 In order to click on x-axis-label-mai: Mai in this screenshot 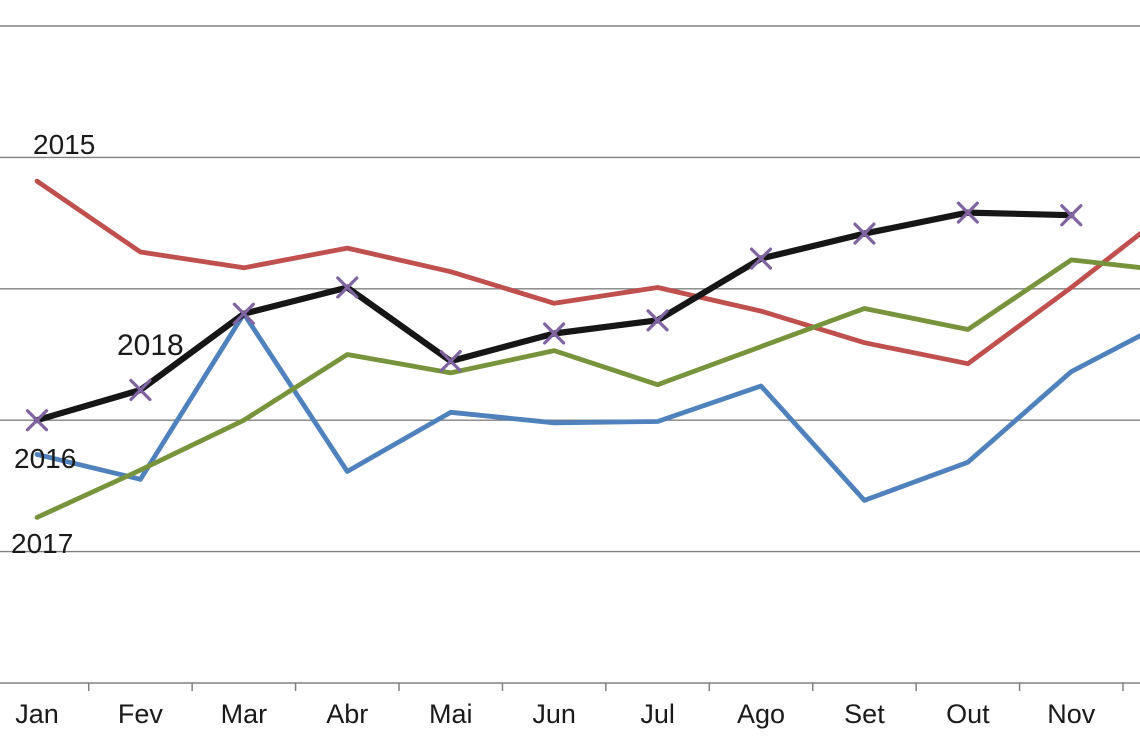, I will do `click(451, 714)`.